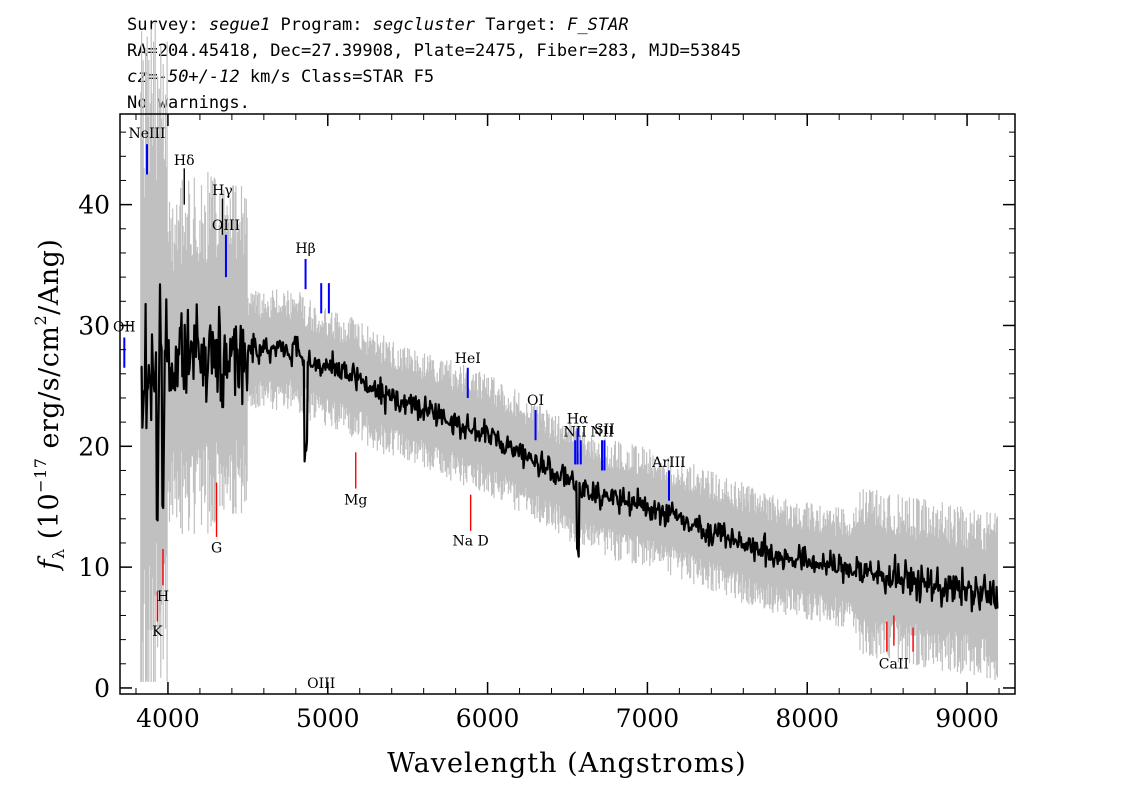 This screenshot has height=810, width=1134. I want to click on cz-rest: km/s Class=STAR F5, so click(337, 77).